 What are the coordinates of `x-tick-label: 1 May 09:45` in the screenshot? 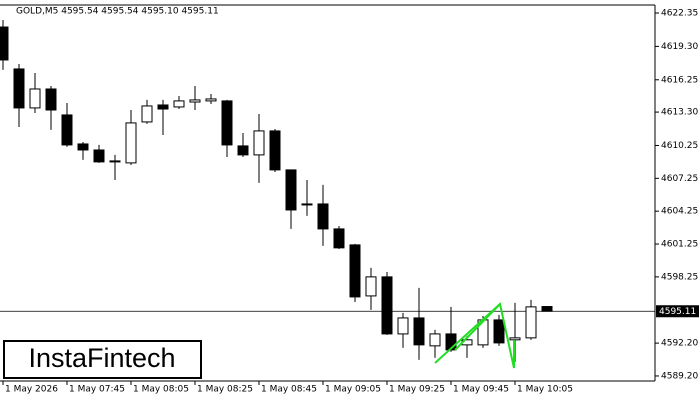 It's located at (481, 390).